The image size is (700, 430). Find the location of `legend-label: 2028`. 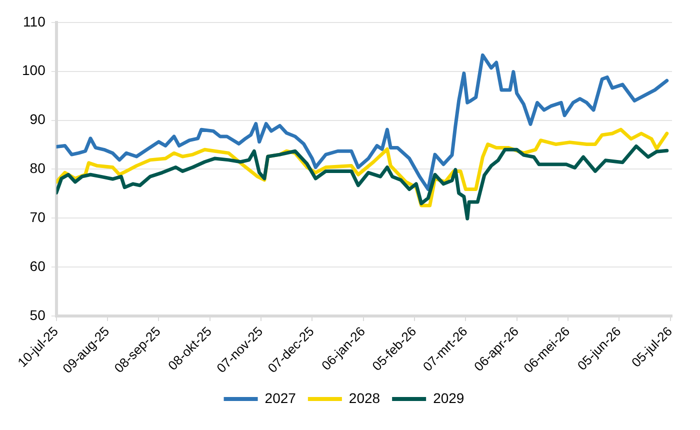

legend-label: 2028 is located at coordinates (364, 398).